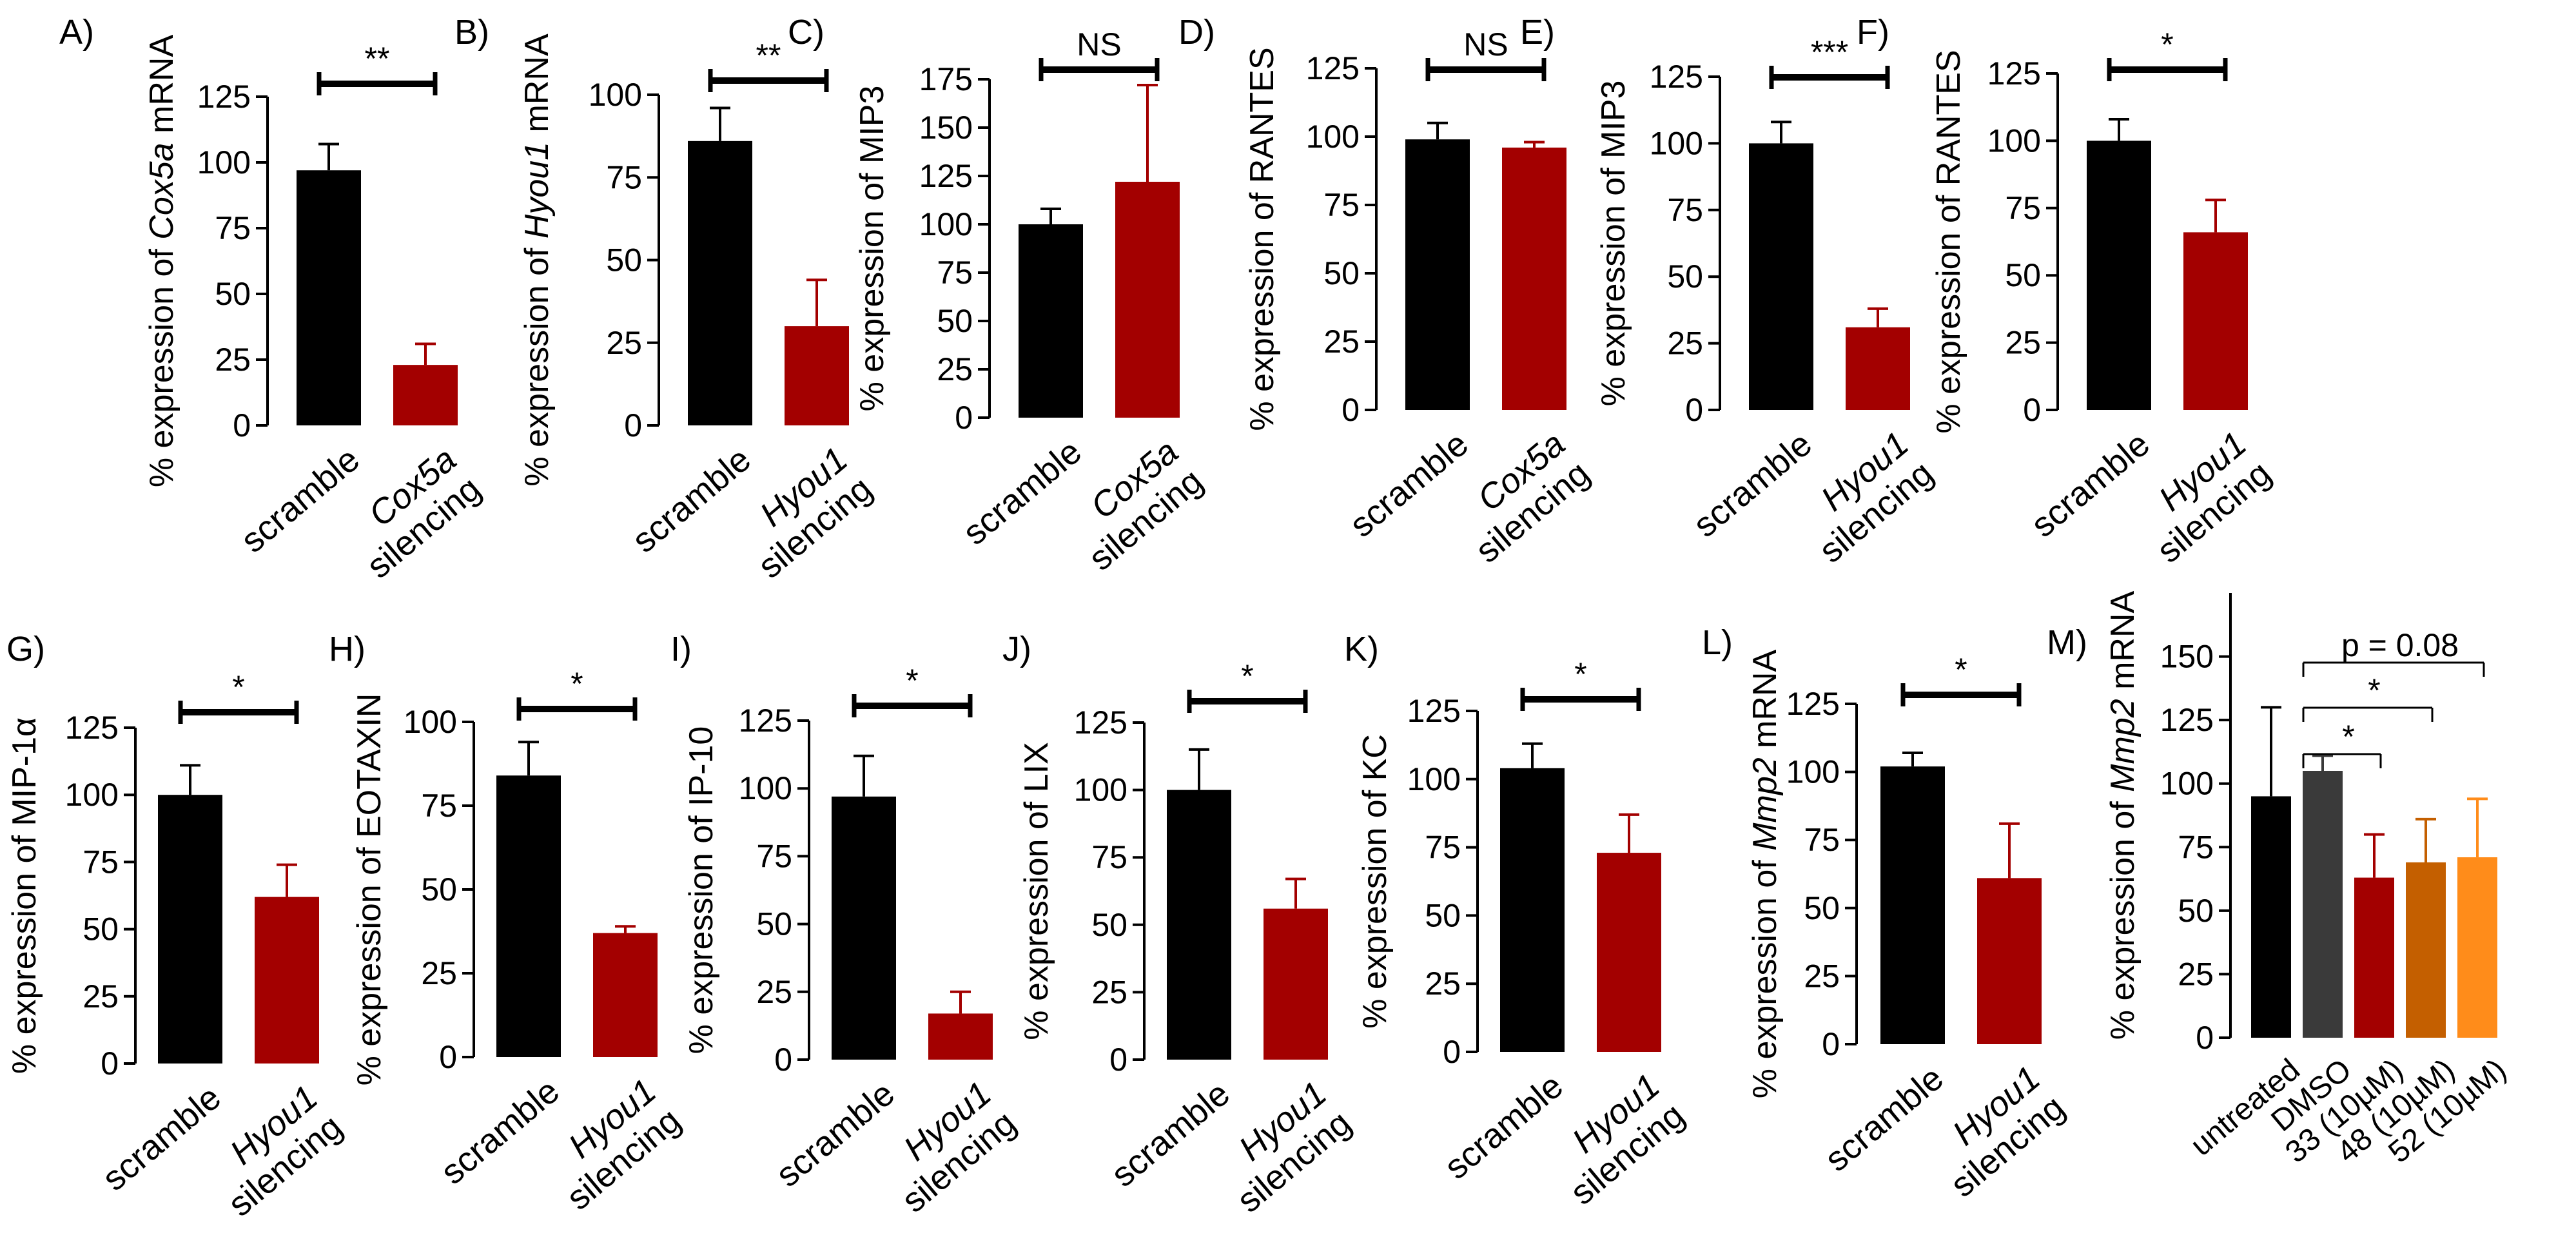  I want to click on y-axis-label: % expression of Cox5a mRNA, so click(162, 262).